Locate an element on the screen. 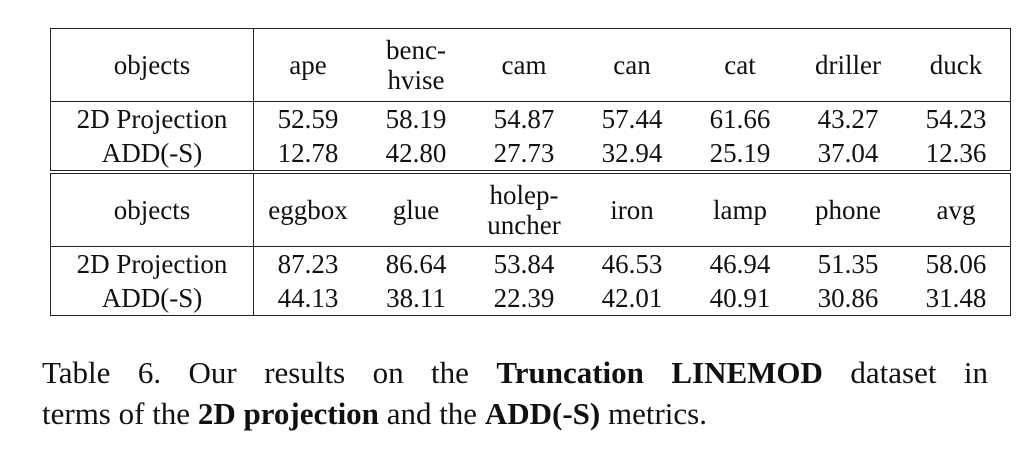 The height and width of the screenshot is (465, 1034). data-cell: 12.78 is located at coordinates (308, 153).